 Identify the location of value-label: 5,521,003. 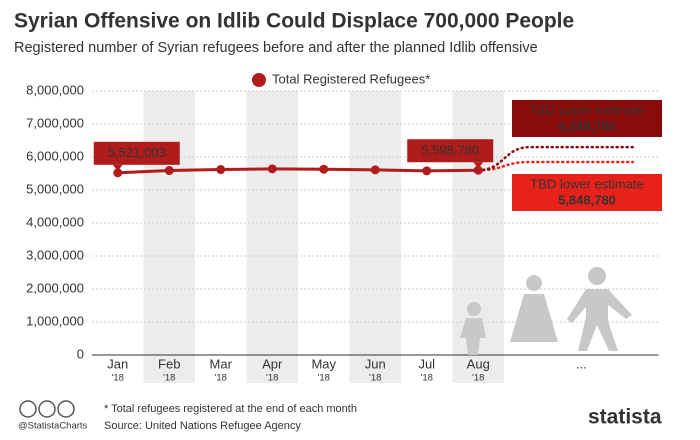
(137, 152).